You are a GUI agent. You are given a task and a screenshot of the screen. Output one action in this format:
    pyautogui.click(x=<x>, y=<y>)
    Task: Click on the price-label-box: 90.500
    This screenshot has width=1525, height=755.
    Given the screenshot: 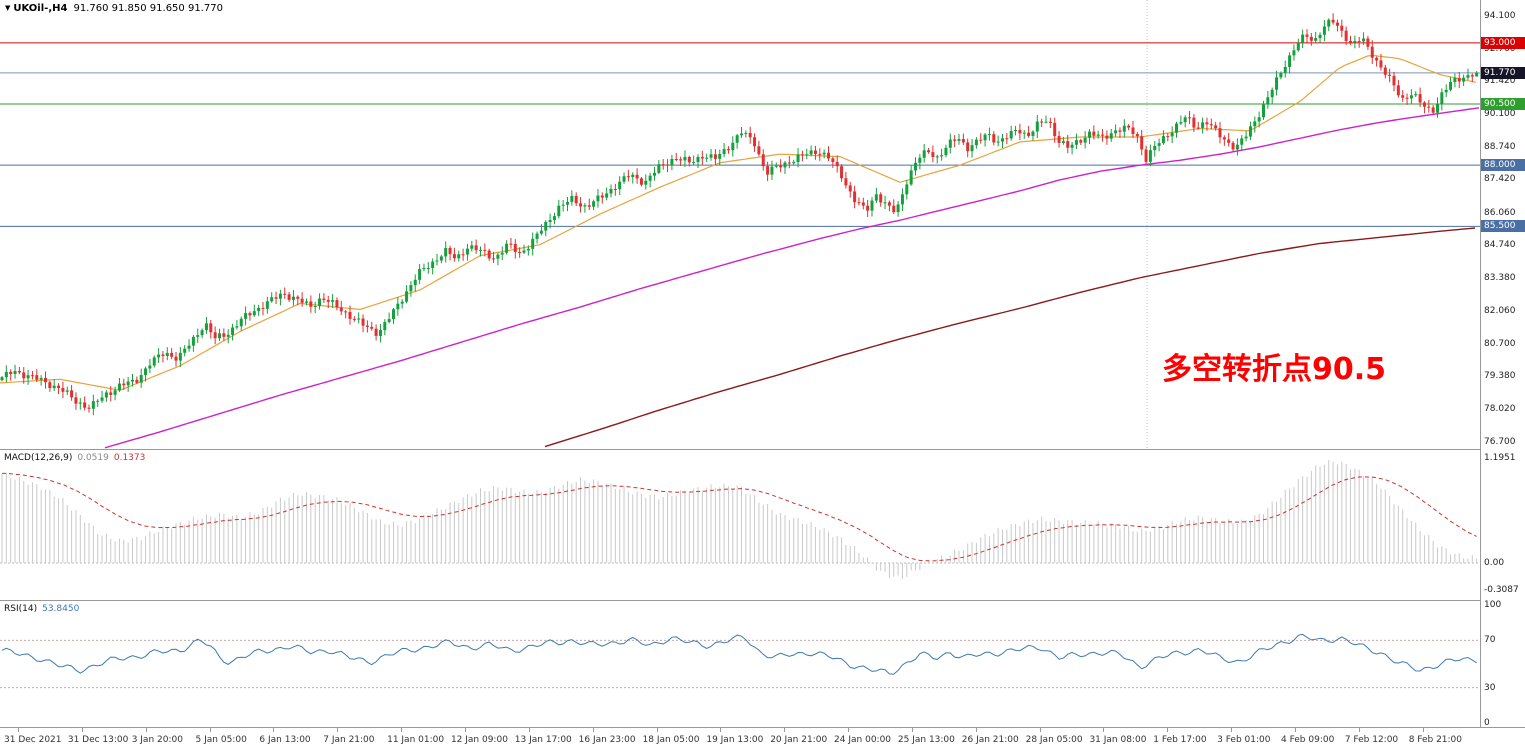 What is the action you would take?
    pyautogui.click(x=1503, y=103)
    